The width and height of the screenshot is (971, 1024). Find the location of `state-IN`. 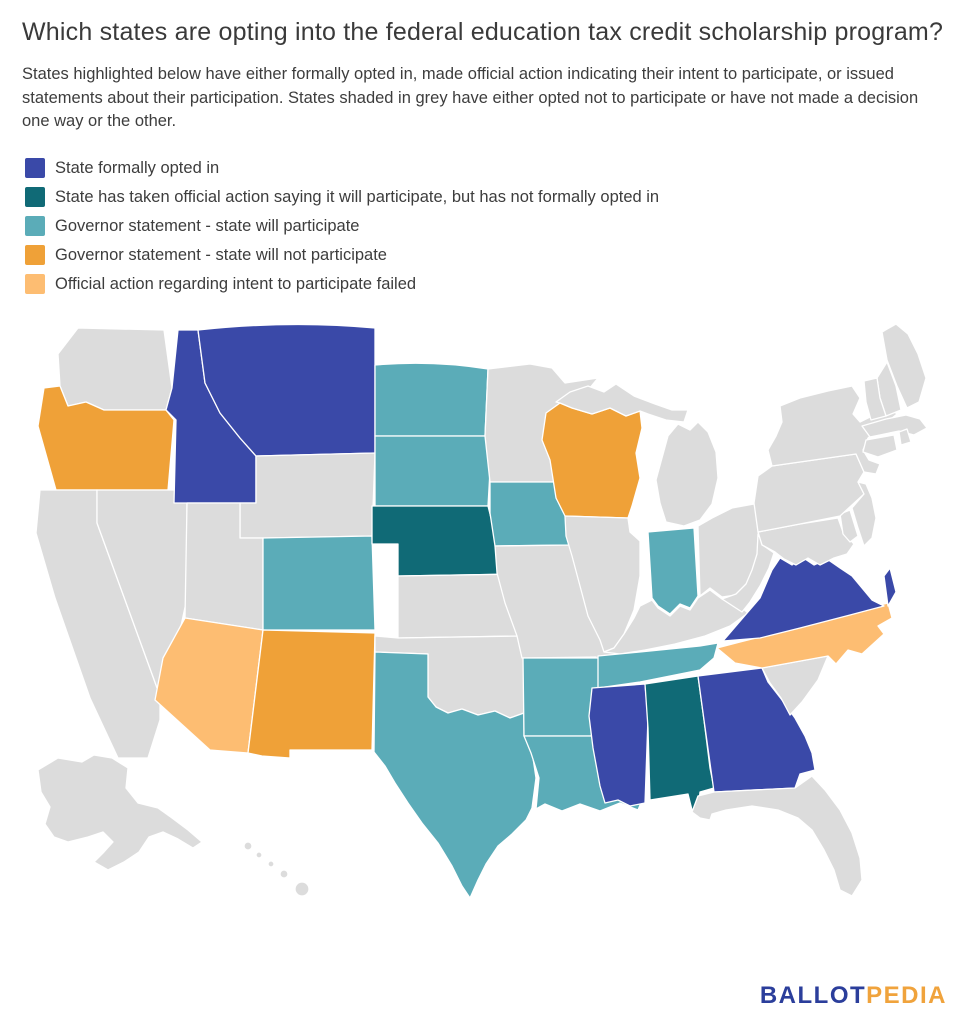

state-IN is located at coordinates (673, 570).